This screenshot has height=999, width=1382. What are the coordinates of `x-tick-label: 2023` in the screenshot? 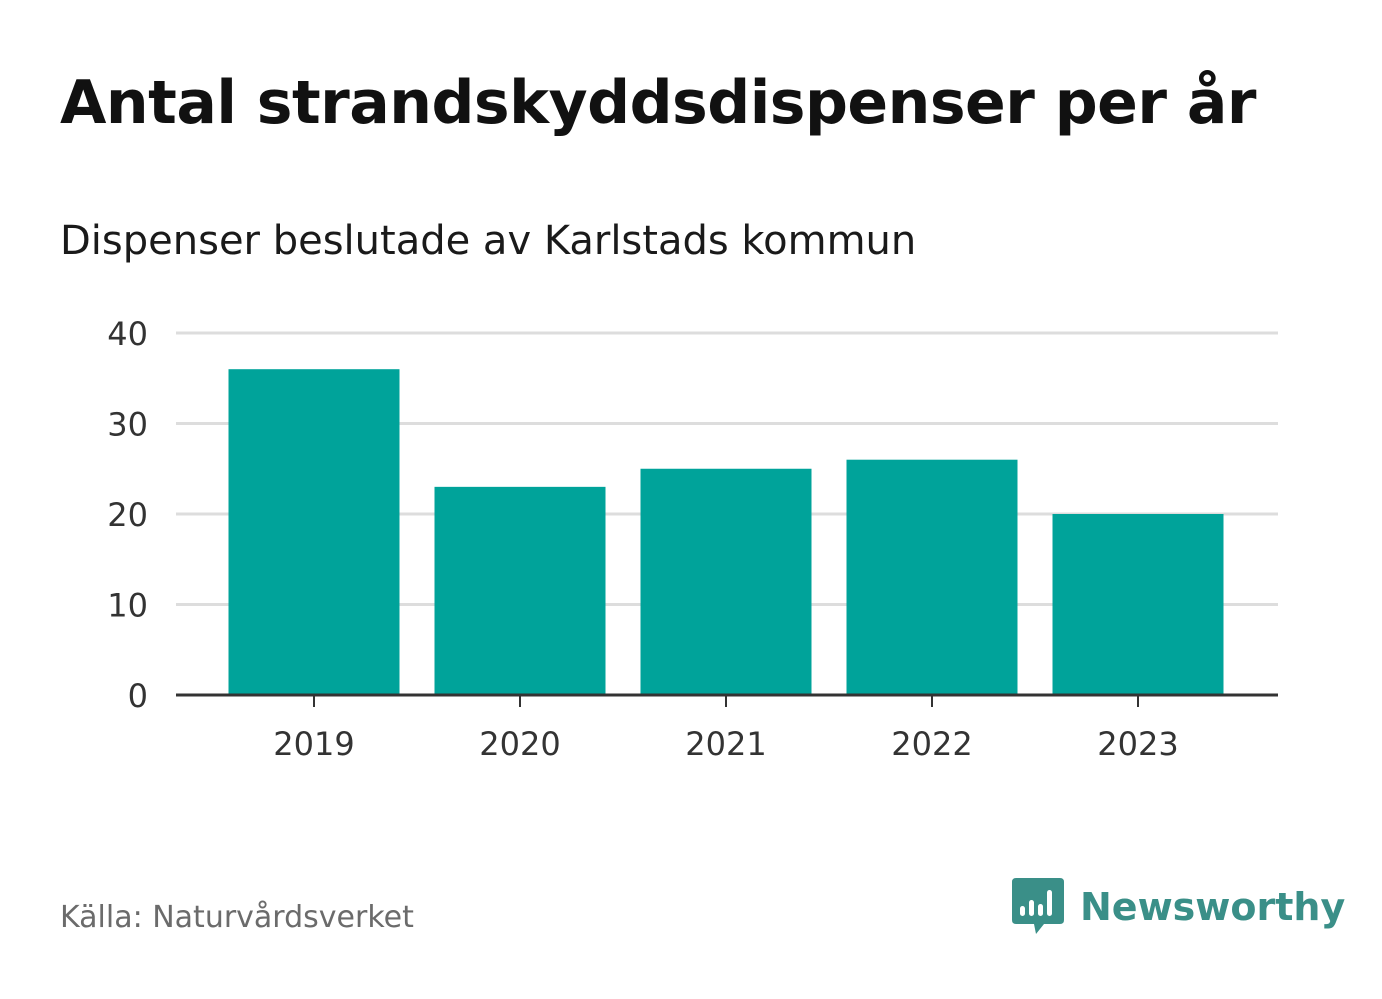 It's located at (1137, 744).